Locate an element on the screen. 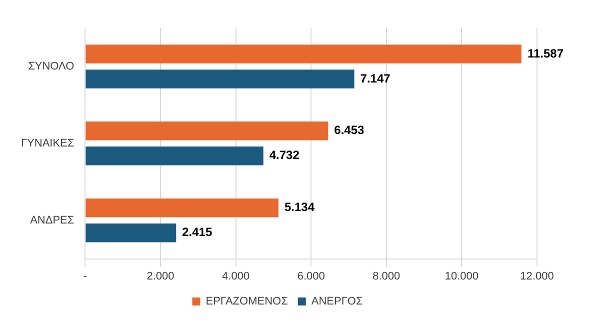 The image size is (595, 325). x-tick-label: 10.000 is located at coordinates (461, 276).